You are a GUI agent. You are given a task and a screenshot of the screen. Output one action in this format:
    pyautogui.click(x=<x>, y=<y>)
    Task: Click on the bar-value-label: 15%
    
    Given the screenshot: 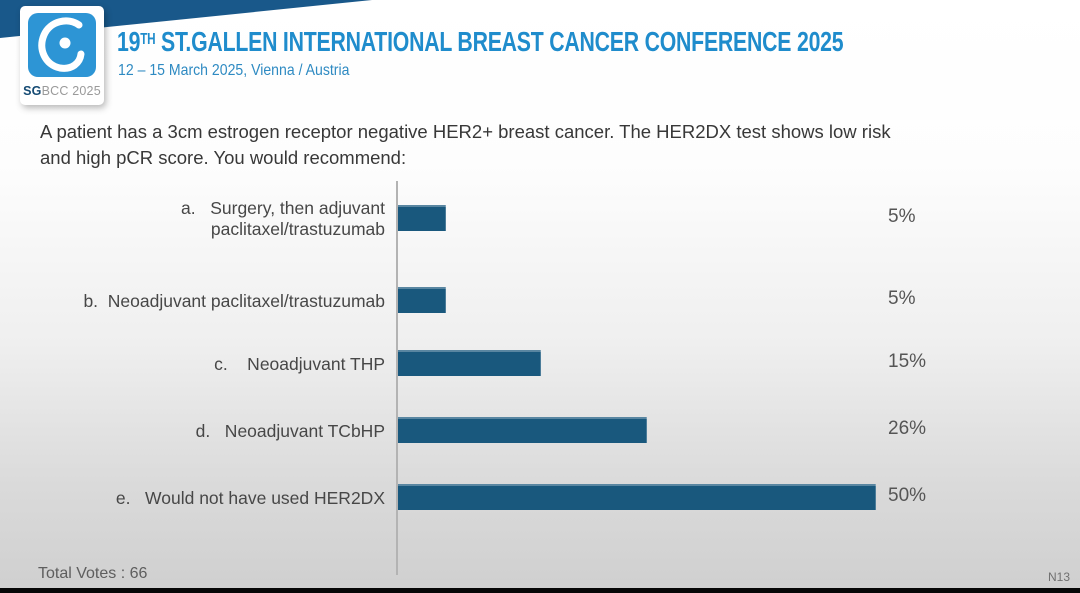 What is the action you would take?
    pyautogui.click(x=907, y=361)
    